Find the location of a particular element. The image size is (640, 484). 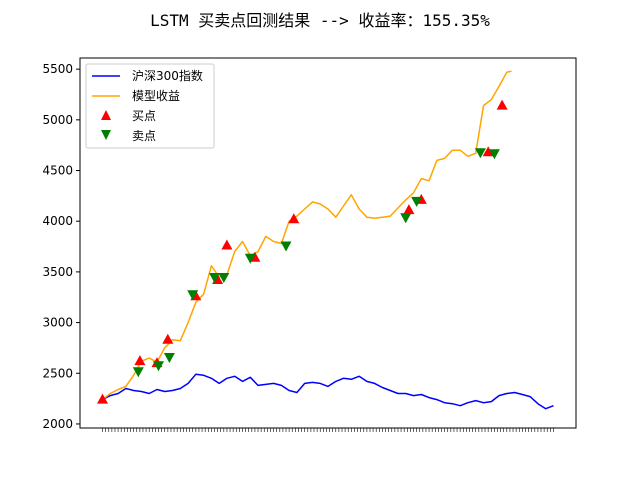

y-axis: 2000 2500 3000 3500 4000 4500 5000 5500 is located at coordinates (61, 246).